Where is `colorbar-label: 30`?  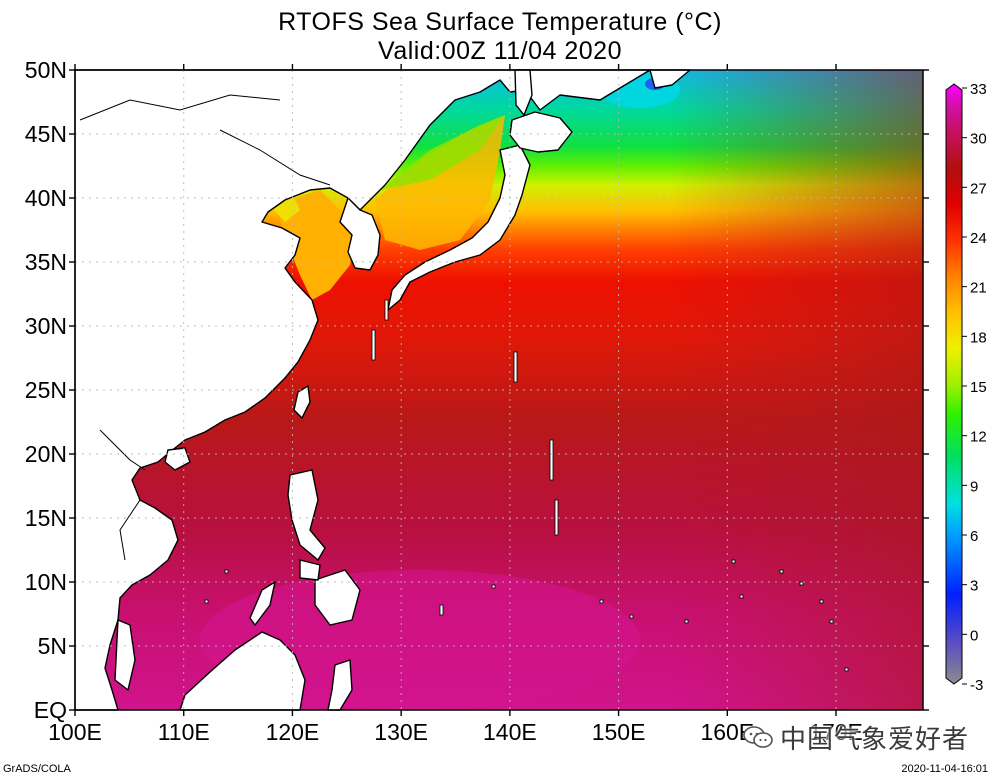 colorbar-label: 30 is located at coordinates (978, 139).